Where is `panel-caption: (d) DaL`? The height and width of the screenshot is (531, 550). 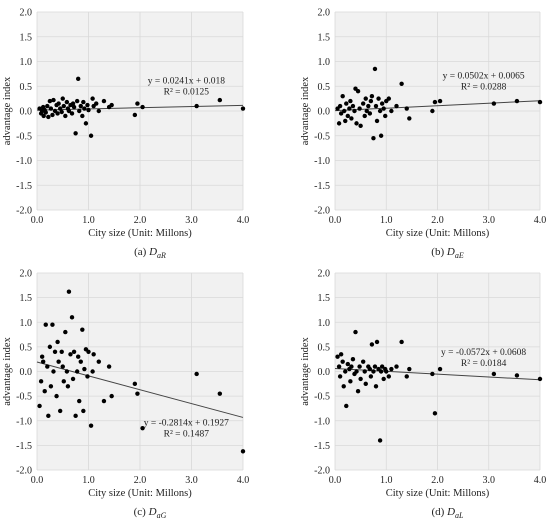 panel-caption: (d) DaL is located at coordinates (448, 513).